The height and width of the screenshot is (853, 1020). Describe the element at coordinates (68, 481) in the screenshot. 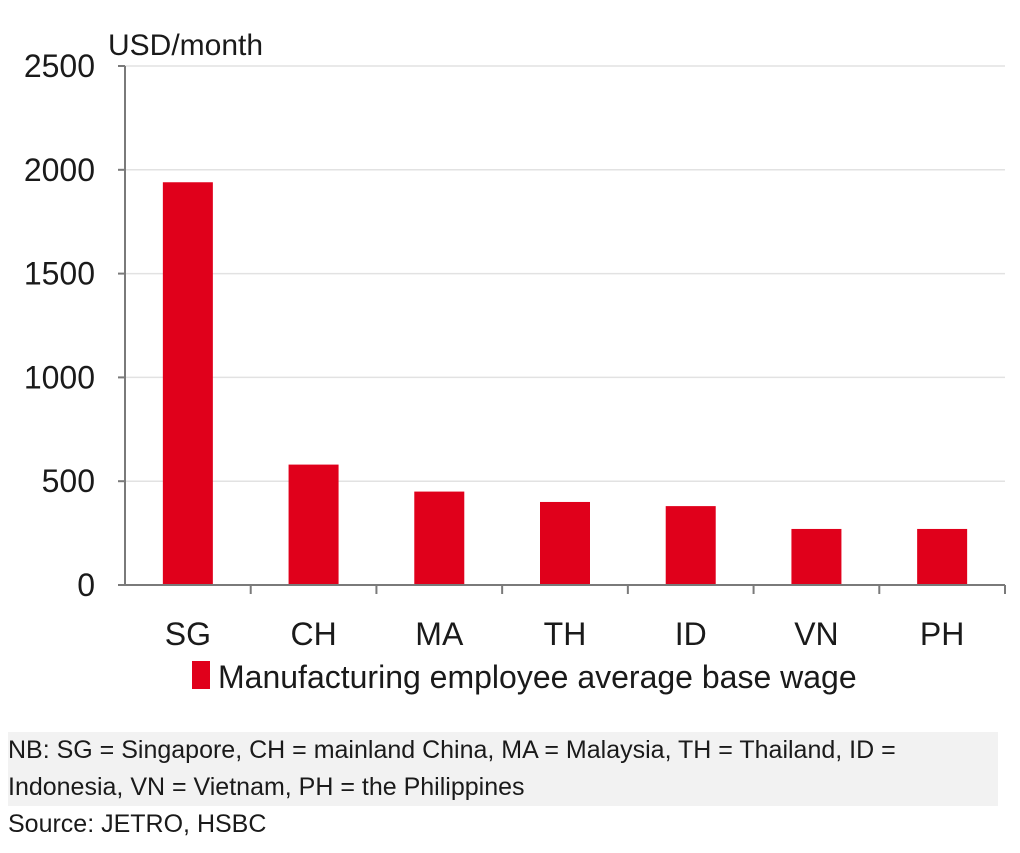

I see `y-tick-label: 500` at that location.